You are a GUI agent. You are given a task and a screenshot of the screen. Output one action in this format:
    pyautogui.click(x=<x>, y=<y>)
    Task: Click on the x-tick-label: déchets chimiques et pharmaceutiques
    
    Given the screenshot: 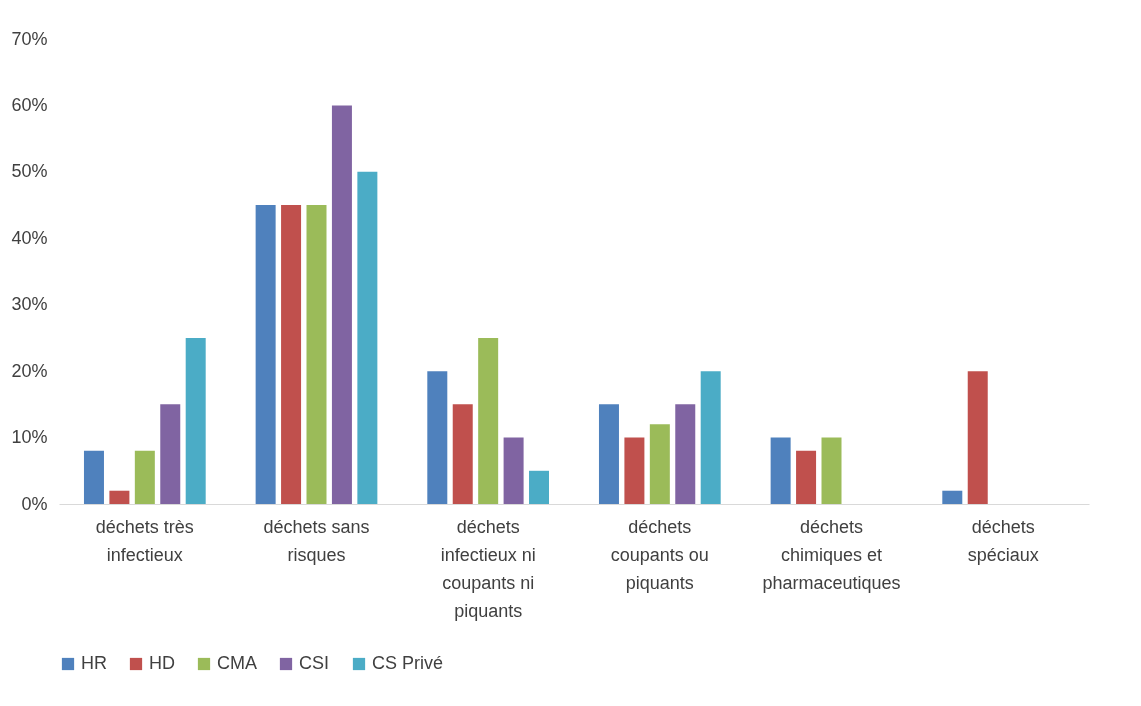 What is the action you would take?
    pyautogui.click(x=831, y=554)
    